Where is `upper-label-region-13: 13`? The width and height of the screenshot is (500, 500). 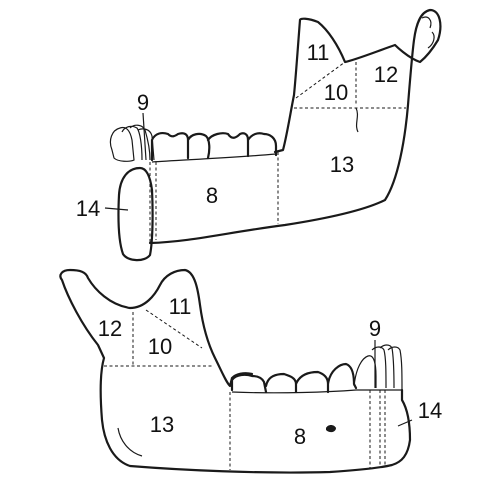 upper-label-region-13: 13 is located at coordinates (342, 164).